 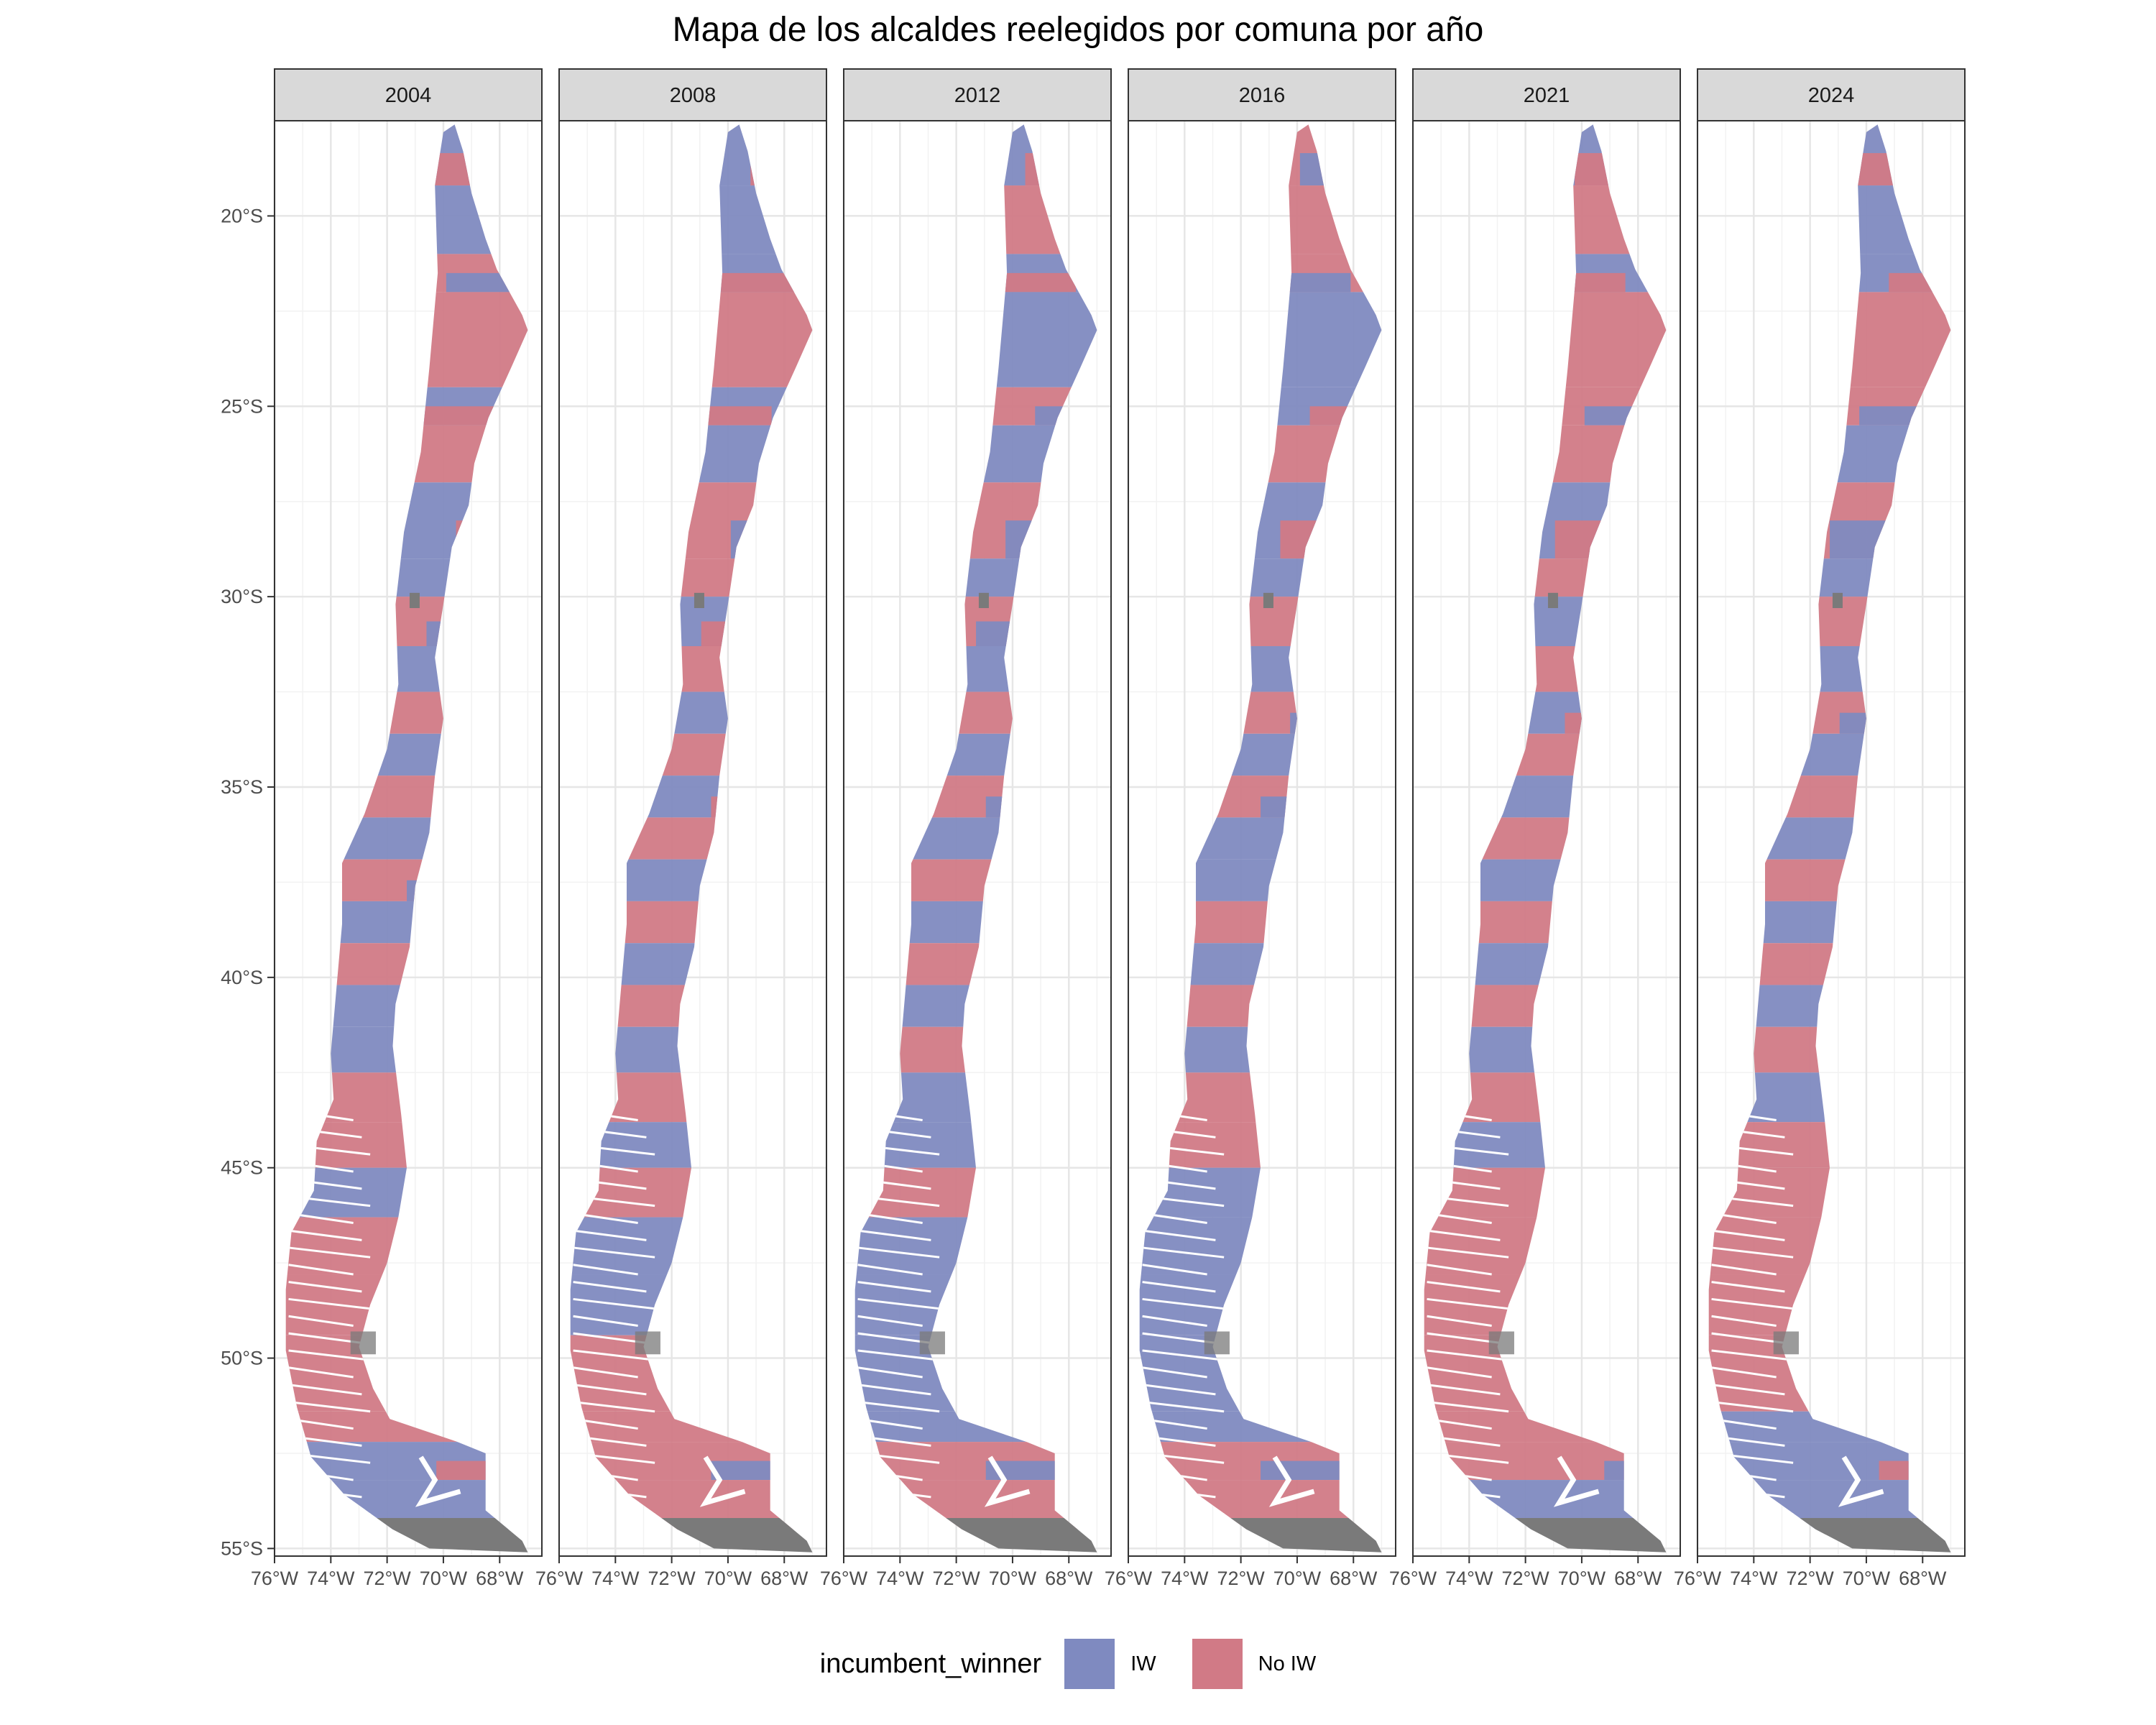 What do you see at coordinates (1831, 838) in the screenshot?
I see `panel-border-2024` at bounding box center [1831, 838].